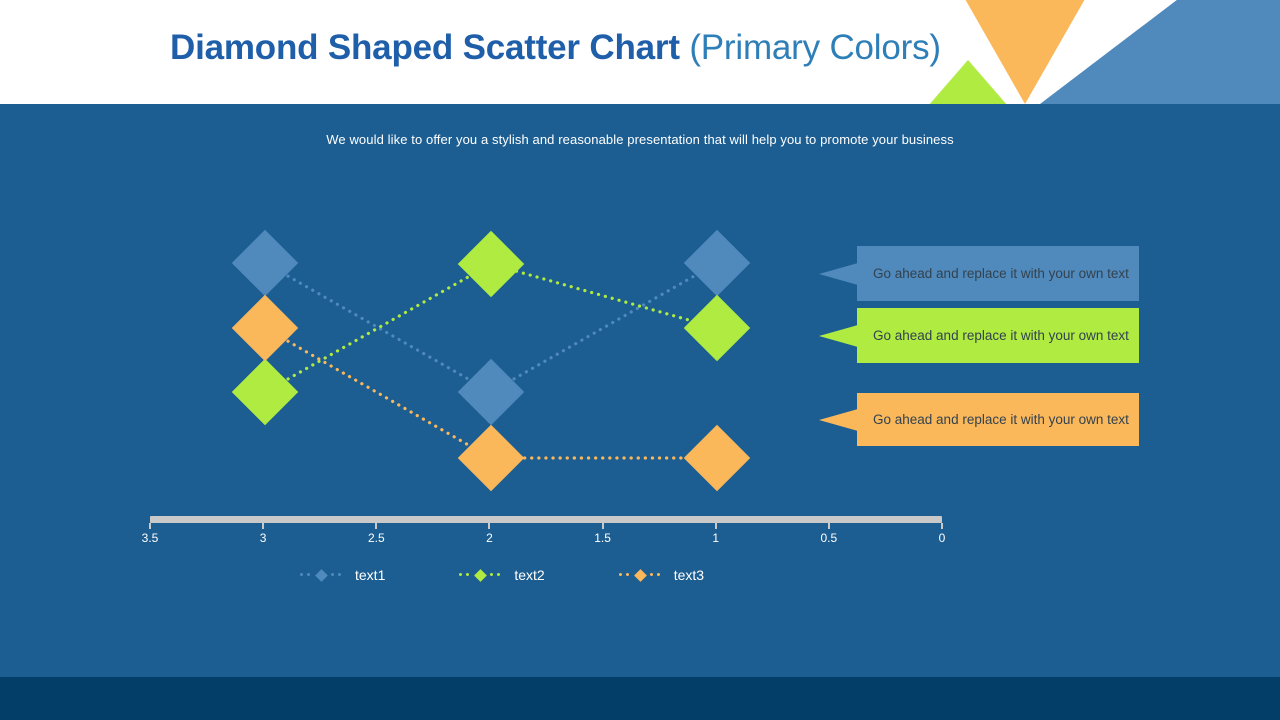  What do you see at coordinates (376, 538) in the screenshot?
I see `x-axis-tick-label: 2.5` at bounding box center [376, 538].